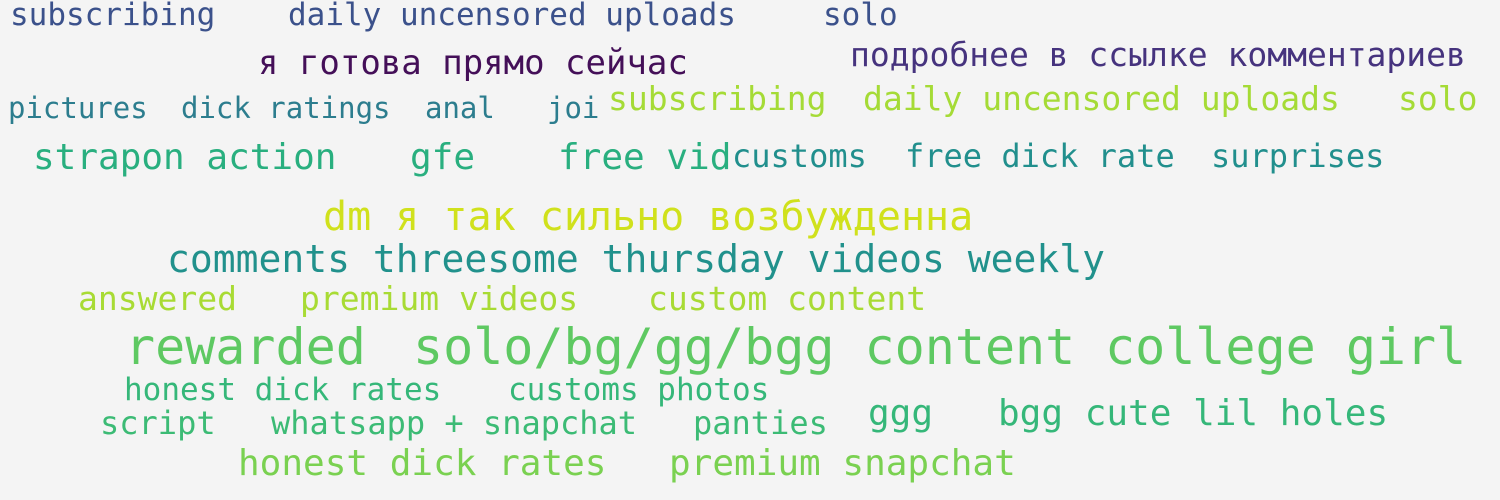  Describe the element at coordinates (245, 347) in the screenshot. I see `word-rewarded: rewarded` at that location.